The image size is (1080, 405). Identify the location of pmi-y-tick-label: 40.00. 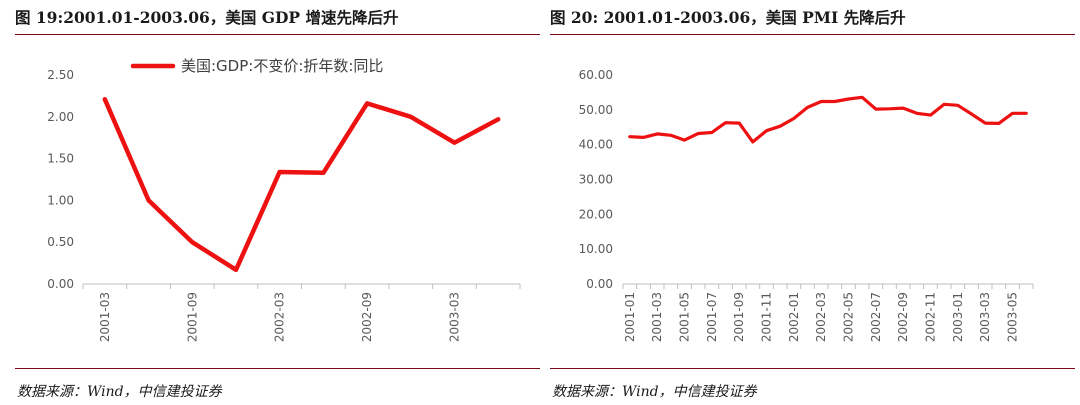
(596, 145).